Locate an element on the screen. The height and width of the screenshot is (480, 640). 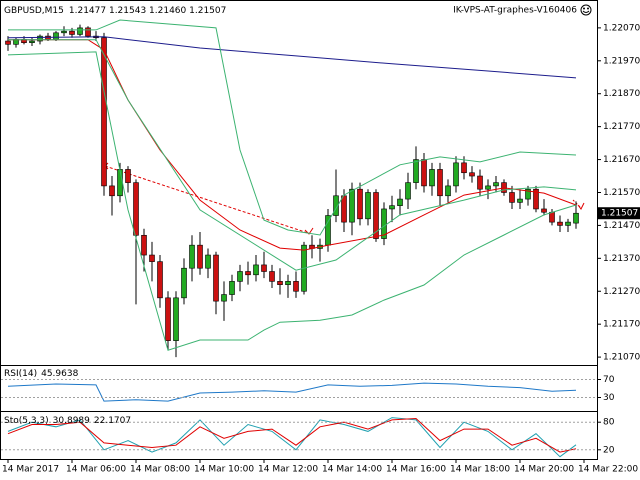
y-tick-label: 1.21570 is located at coordinates (621, 193).